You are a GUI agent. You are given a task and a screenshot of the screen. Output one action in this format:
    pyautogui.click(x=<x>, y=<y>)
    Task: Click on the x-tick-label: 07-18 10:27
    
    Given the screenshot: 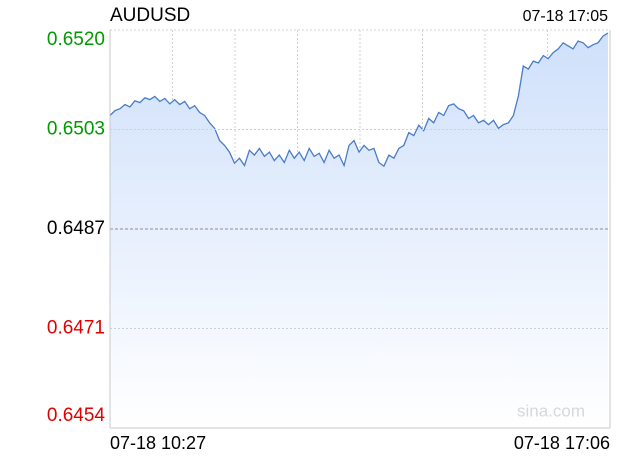 What is the action you would take?
    pyautogui.click(x=158, y=443)
    